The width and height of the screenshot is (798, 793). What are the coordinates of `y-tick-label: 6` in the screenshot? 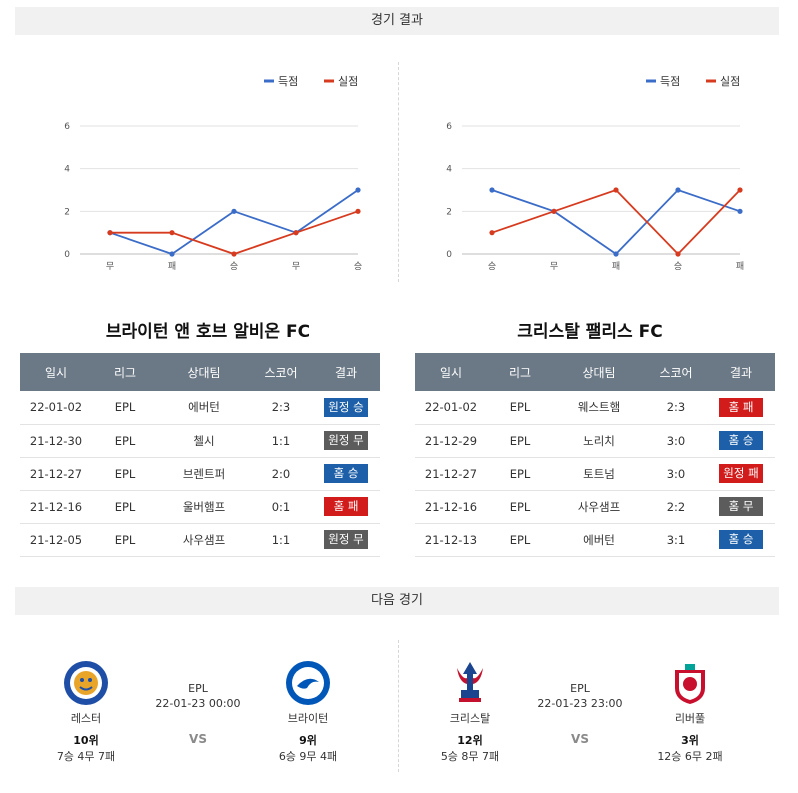 It's located at (67, 127).